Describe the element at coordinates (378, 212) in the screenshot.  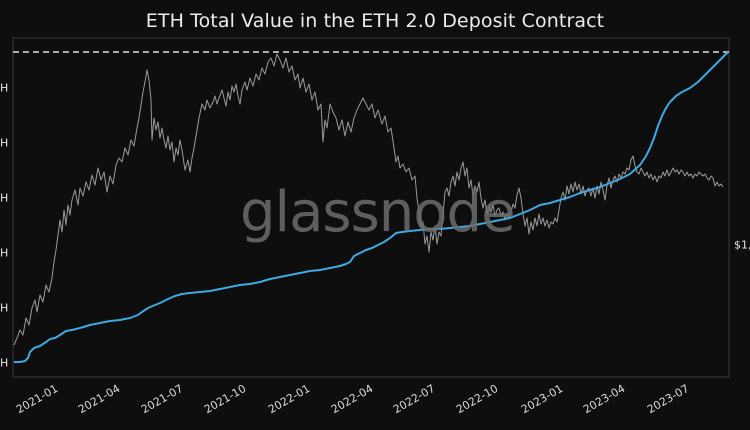
I see `glassnode-watermark: glassnode` at that location.